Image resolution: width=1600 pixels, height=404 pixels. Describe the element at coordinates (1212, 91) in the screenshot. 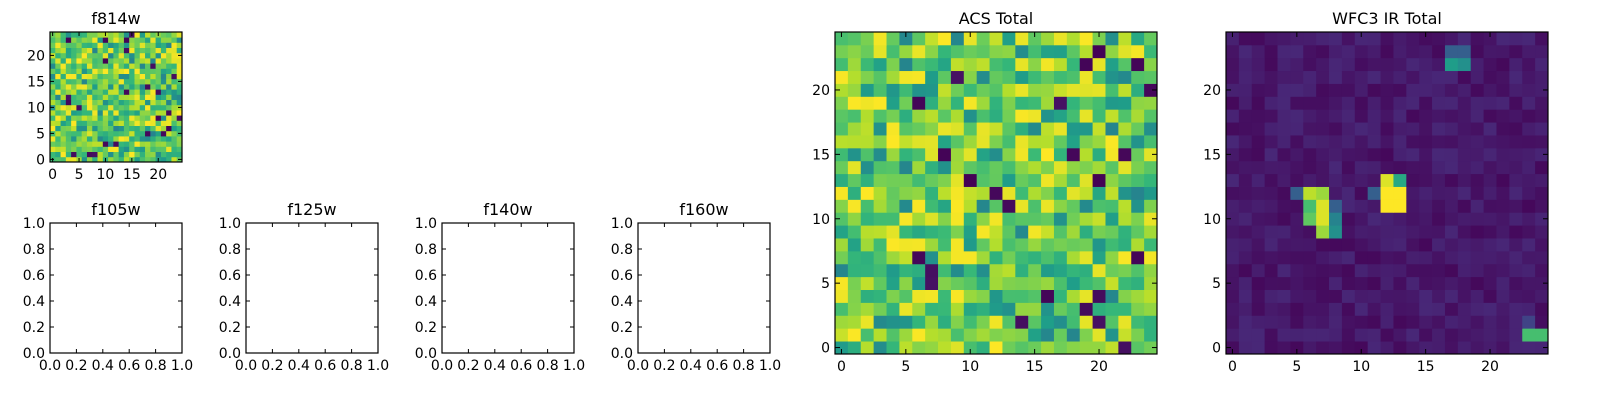

I see `y-tick-label: 20` at that location.